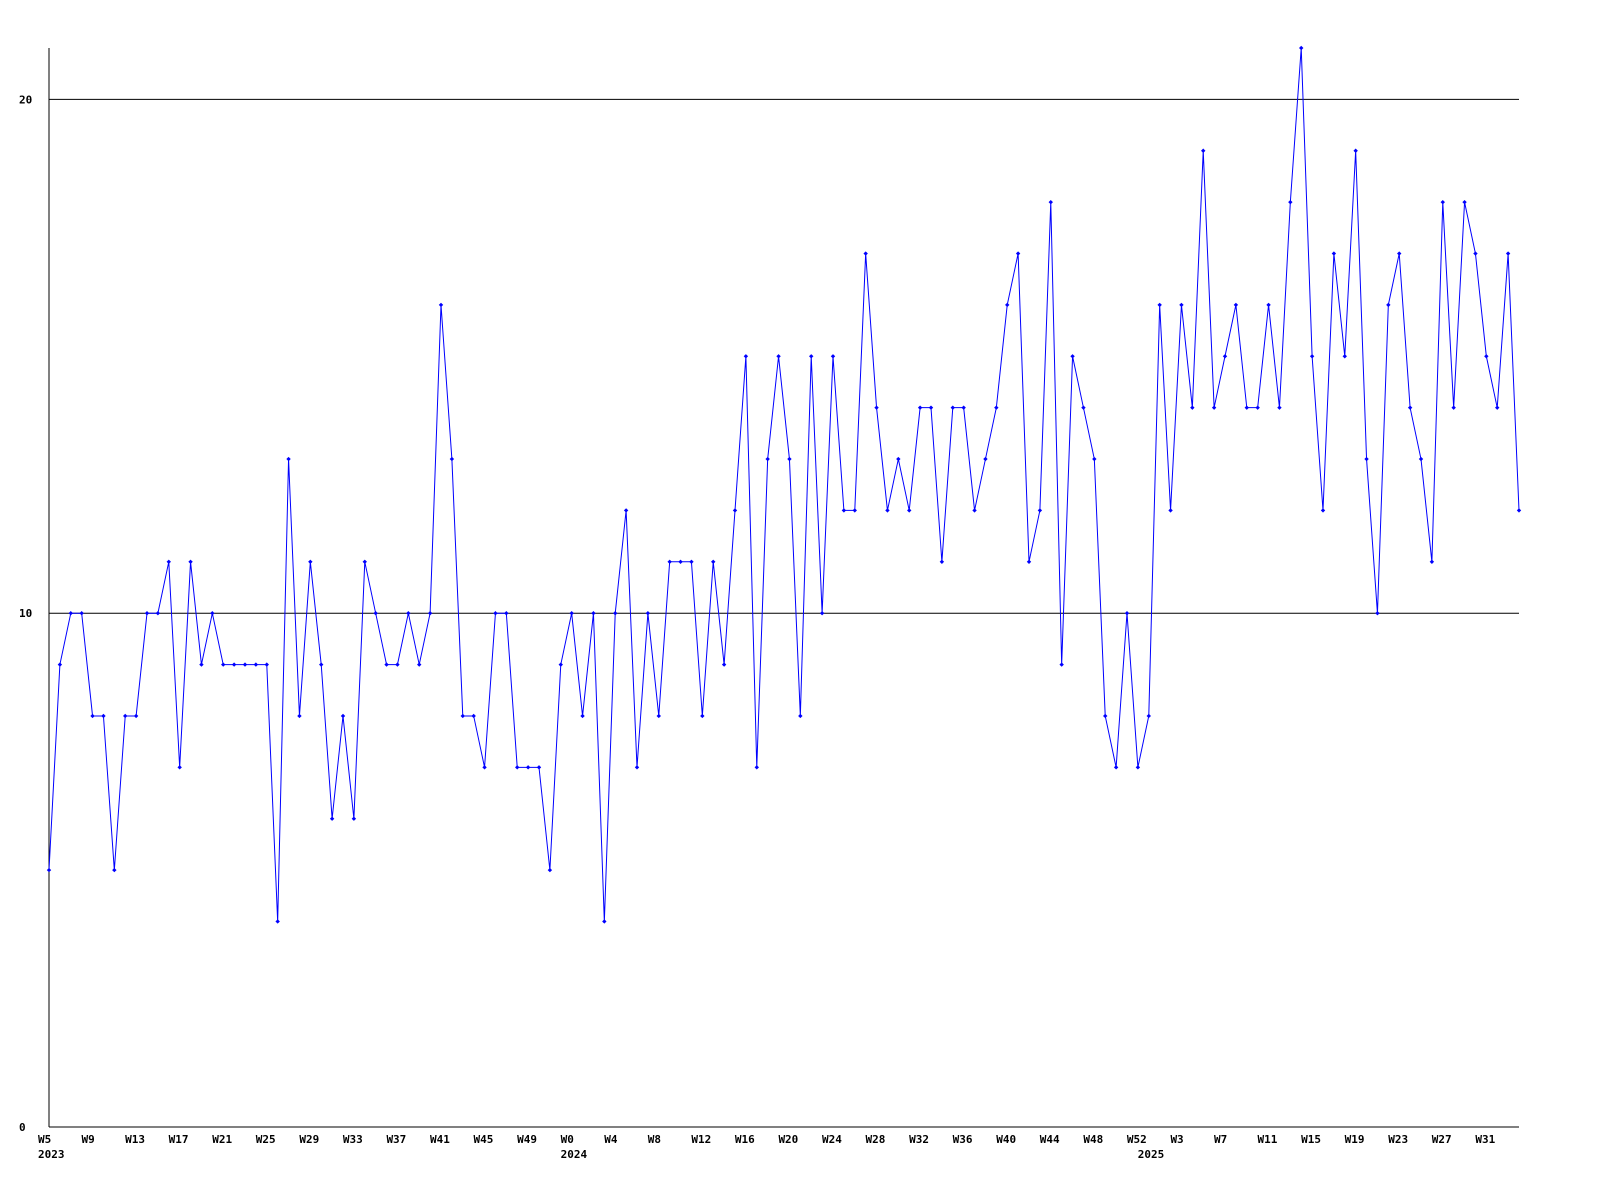  I want to click on x-tick-label: W32, so click(919, 1139).